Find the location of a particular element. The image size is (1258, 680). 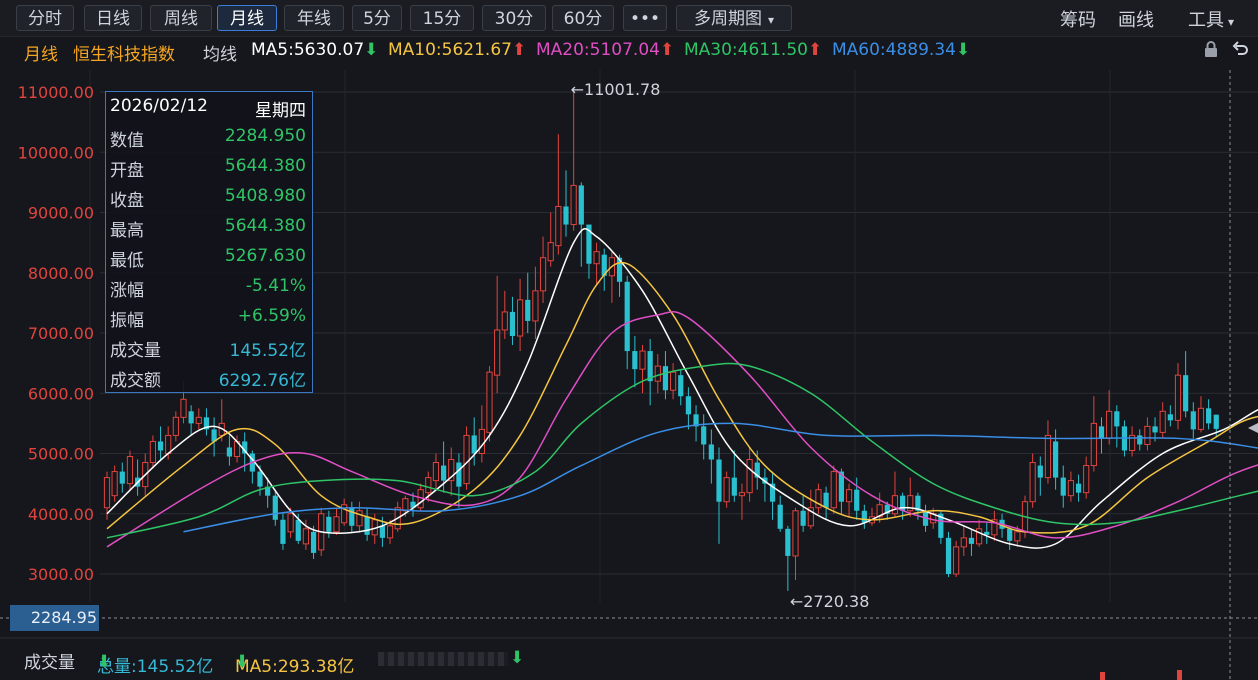

tab-period-1: 日线 is located at coordinates (113, 18).